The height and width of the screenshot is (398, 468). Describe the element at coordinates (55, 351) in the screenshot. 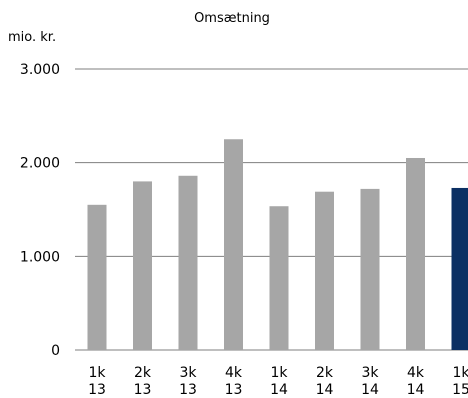

I see `y-tick-label: 0` at that location.